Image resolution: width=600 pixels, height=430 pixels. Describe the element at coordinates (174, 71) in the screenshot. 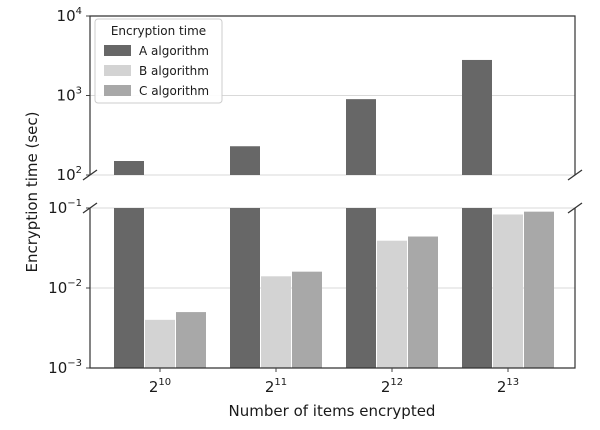

I see `legend-label: B algorithm` at that location.